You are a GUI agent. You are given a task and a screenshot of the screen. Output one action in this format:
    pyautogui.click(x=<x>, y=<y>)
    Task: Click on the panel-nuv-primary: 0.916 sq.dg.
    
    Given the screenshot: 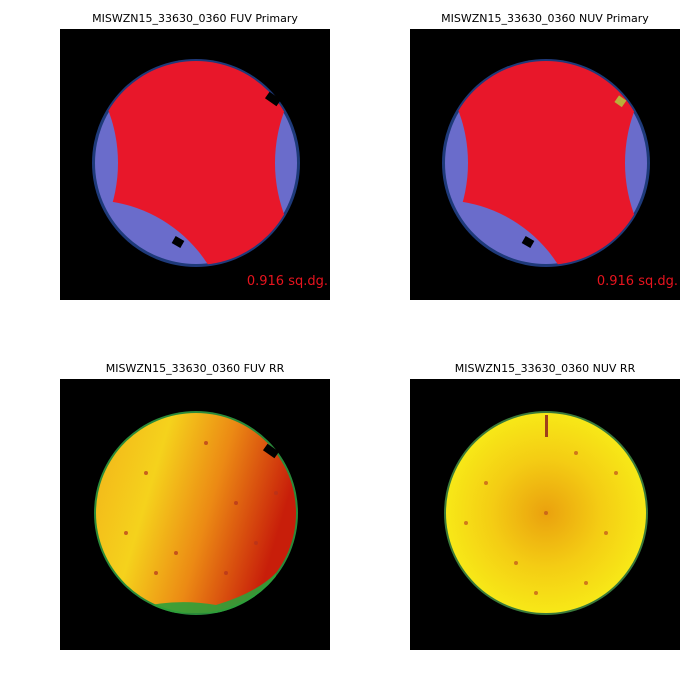 What is the action you would take?
    pyautogui.click(x=545, y=164)
    